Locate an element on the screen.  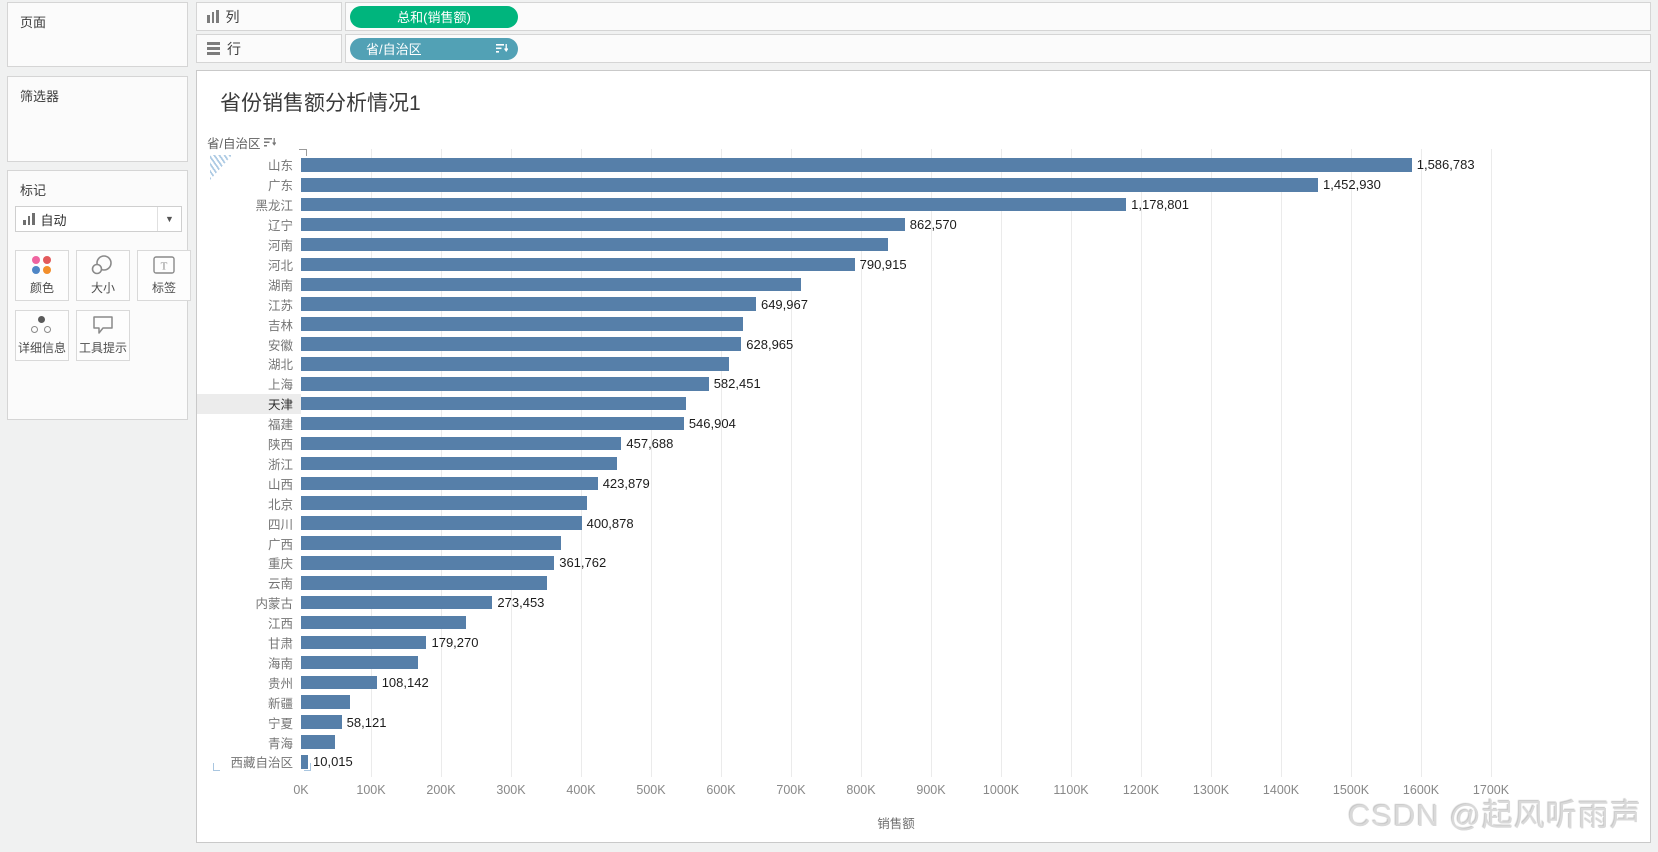
row-label: 山西 is located at coordinates (280, 484).